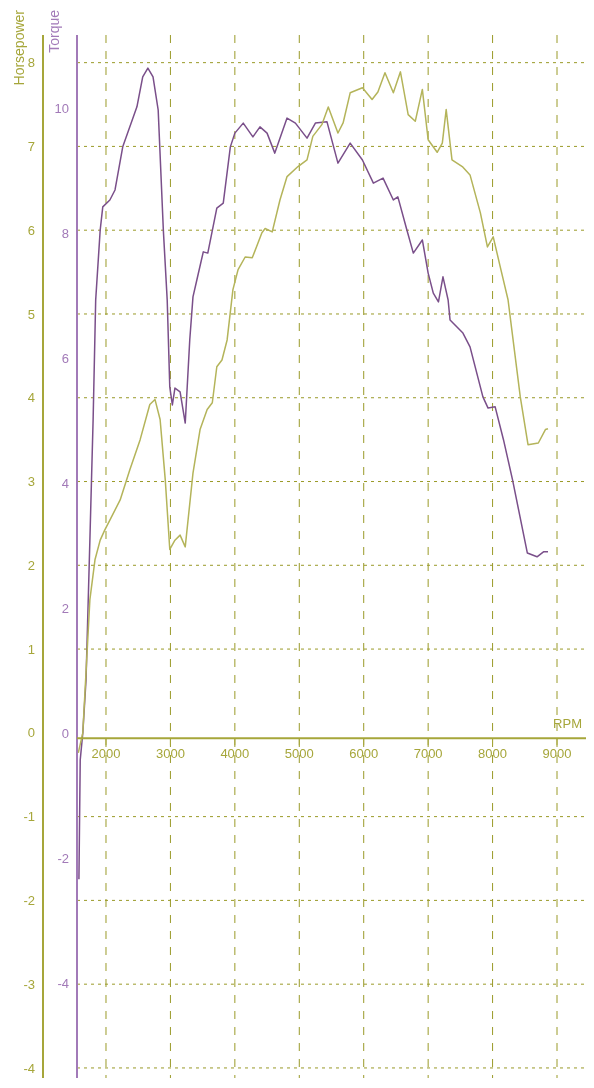 This screenshot has width=594, height=1088. What do you see at coordinates (63, 983) in the screenshot?
I see `y-tick-label: -4` at bounding box center [63, 983].